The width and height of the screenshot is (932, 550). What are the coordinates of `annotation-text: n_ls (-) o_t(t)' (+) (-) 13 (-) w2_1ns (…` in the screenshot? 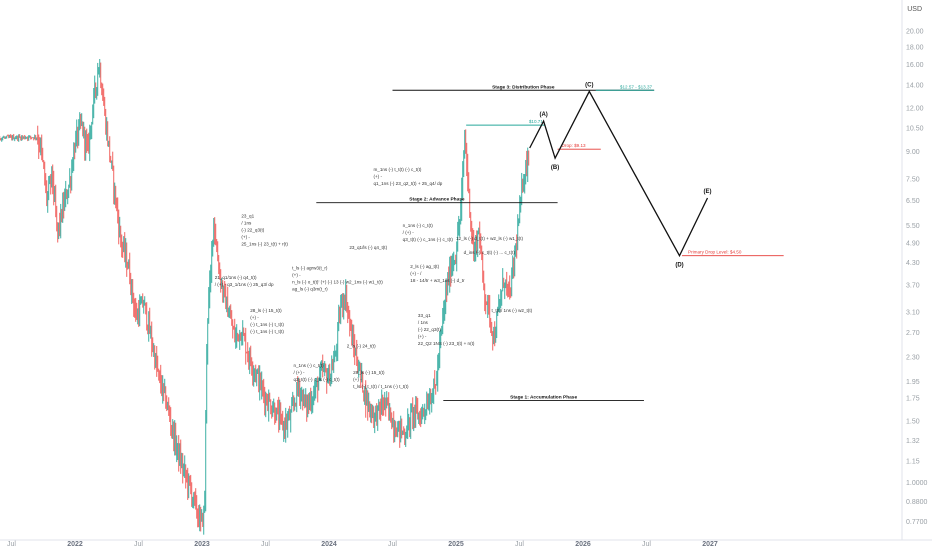 It's located at (337, 282).